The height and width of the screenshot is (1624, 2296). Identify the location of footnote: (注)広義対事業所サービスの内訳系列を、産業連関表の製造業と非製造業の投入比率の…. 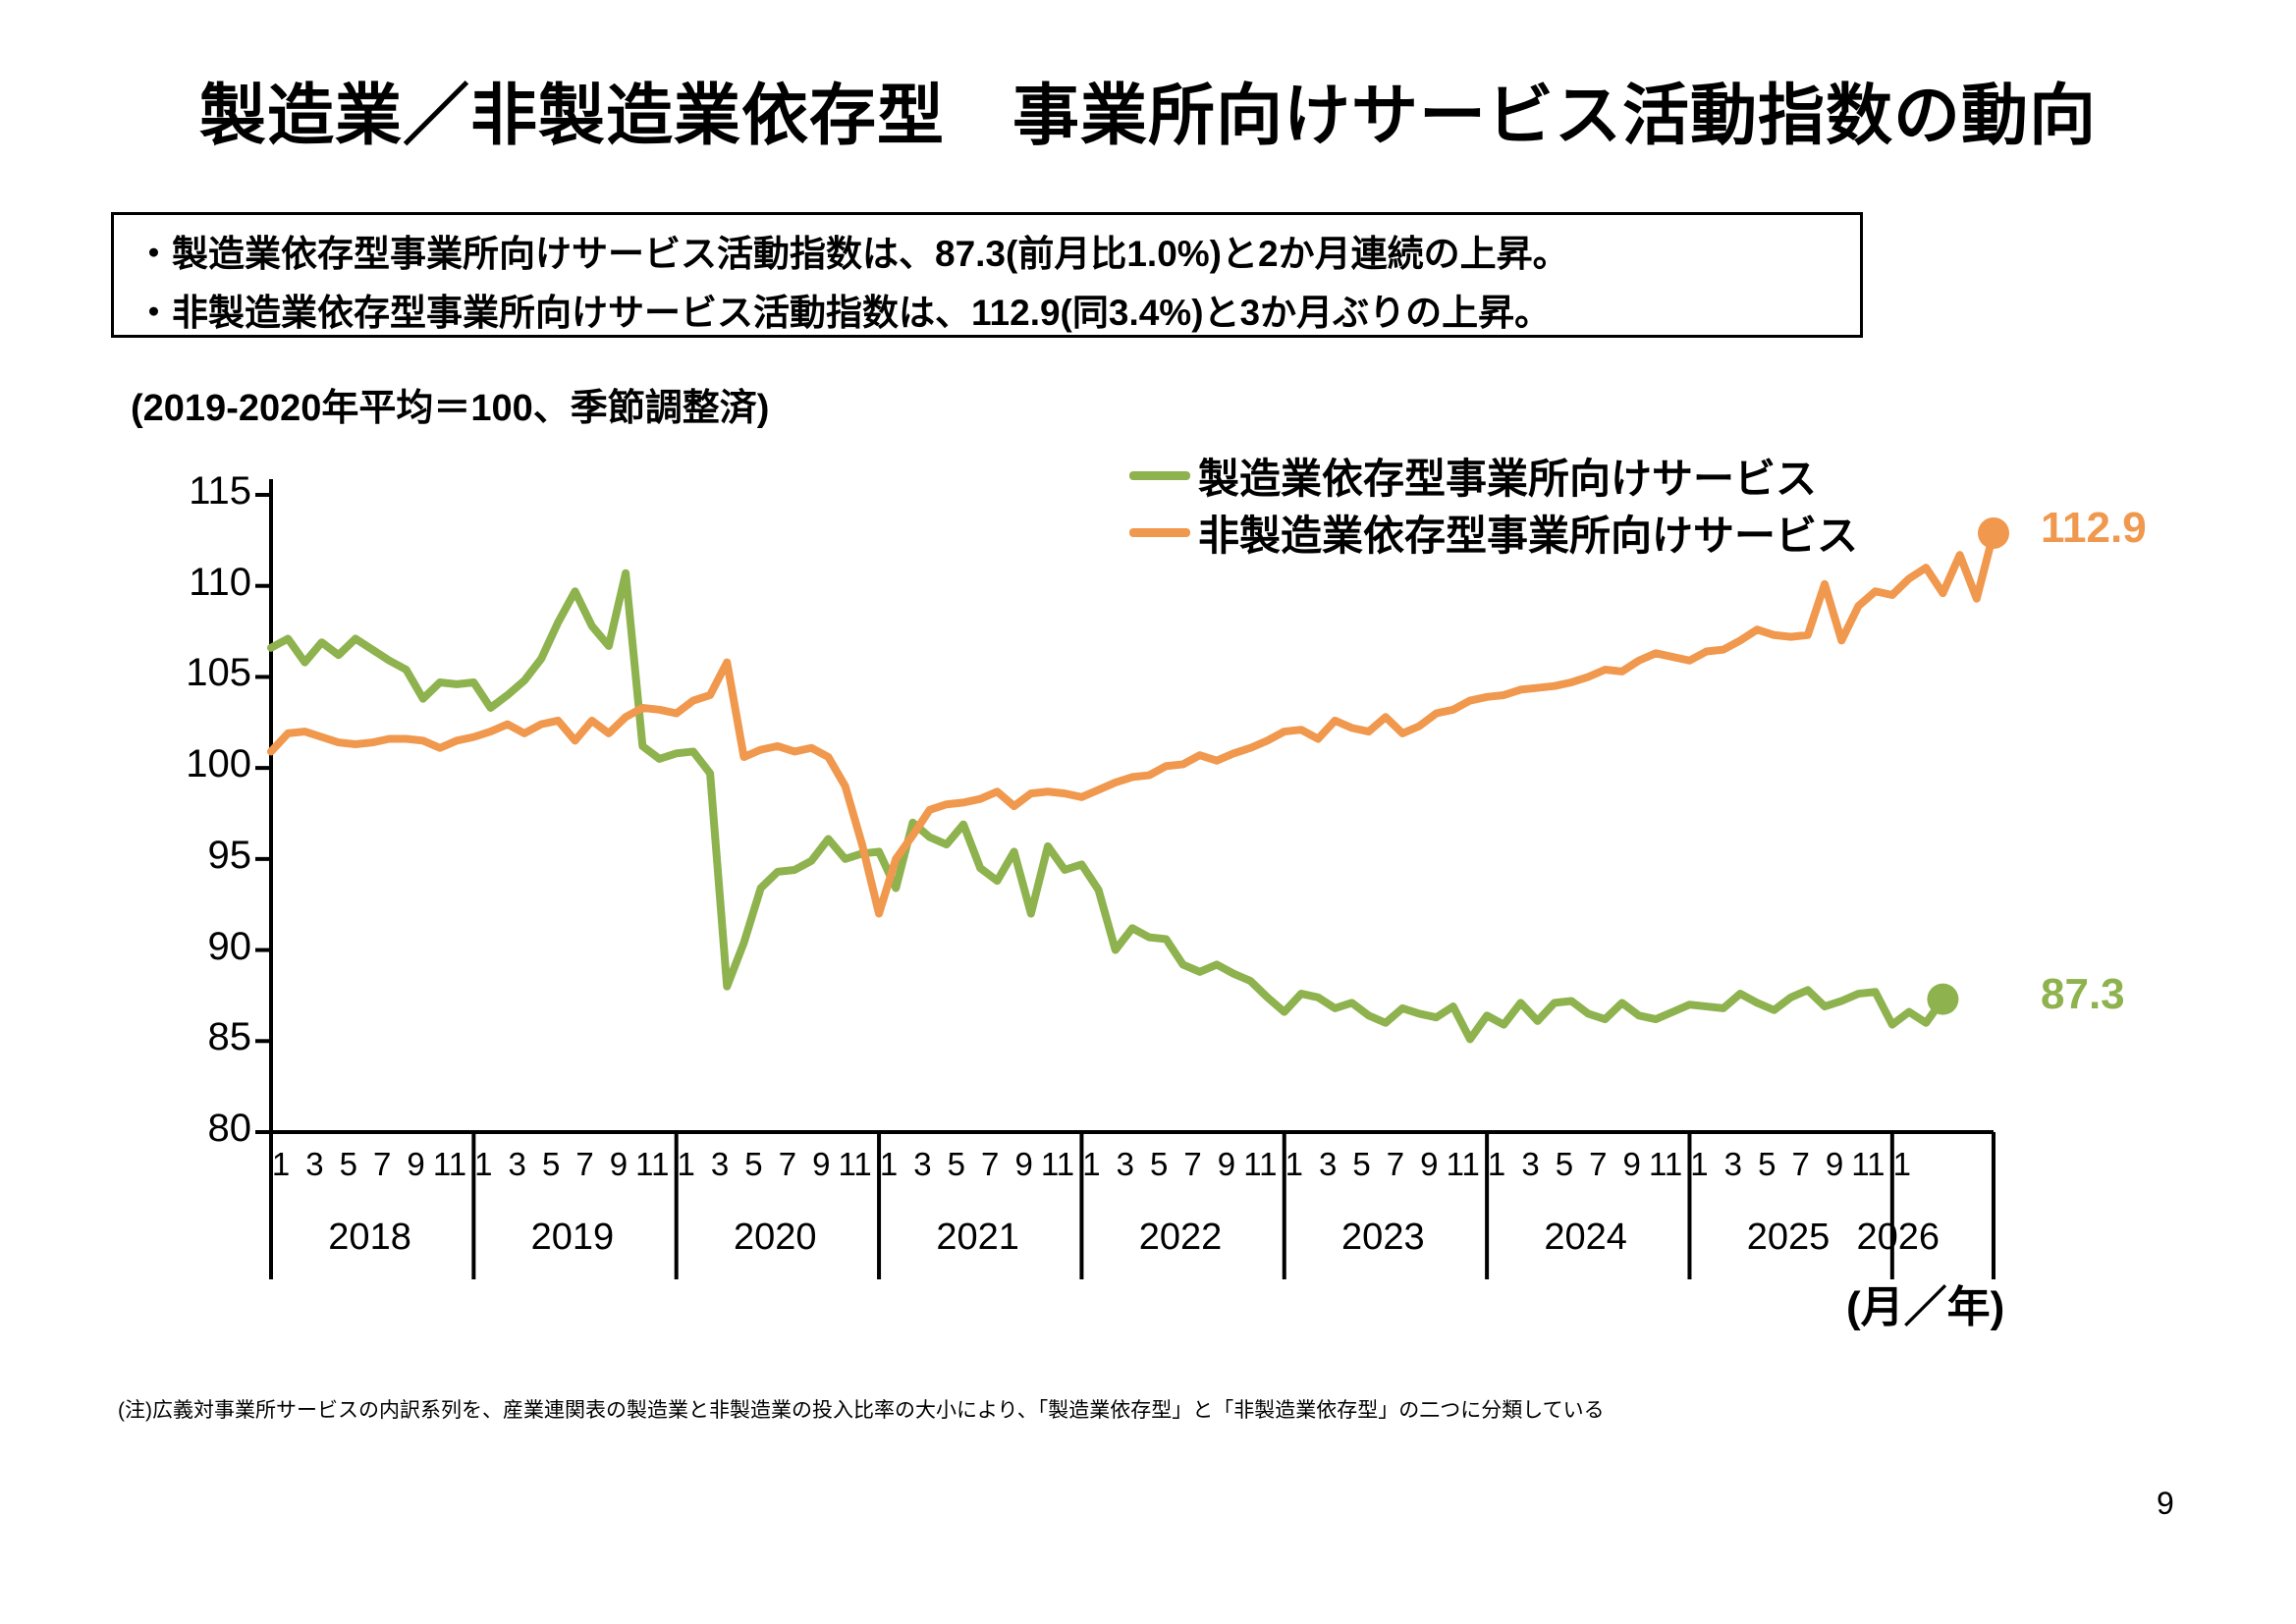
(861, 1410).